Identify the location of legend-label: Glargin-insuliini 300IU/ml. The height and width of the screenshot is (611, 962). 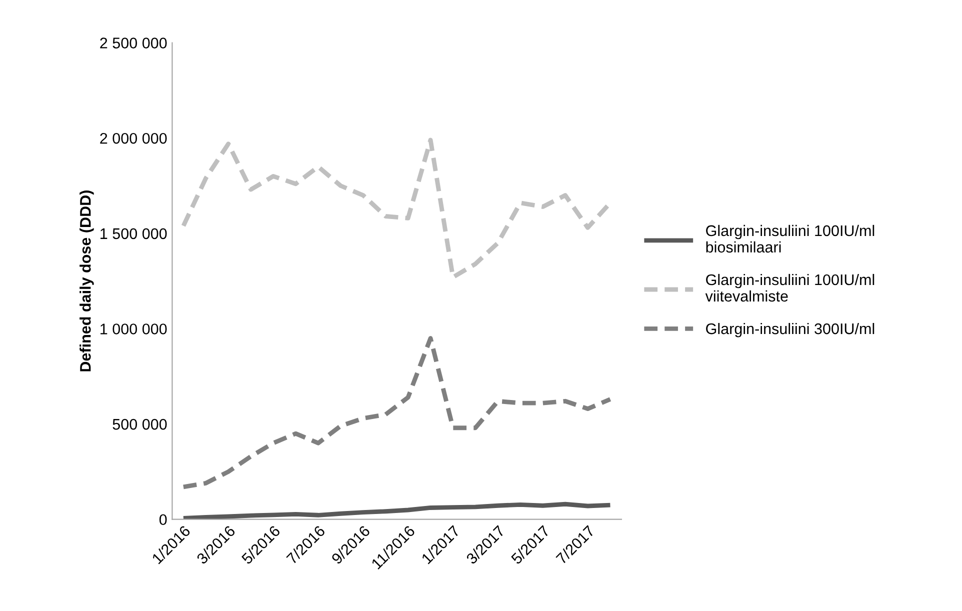
(790, 330).